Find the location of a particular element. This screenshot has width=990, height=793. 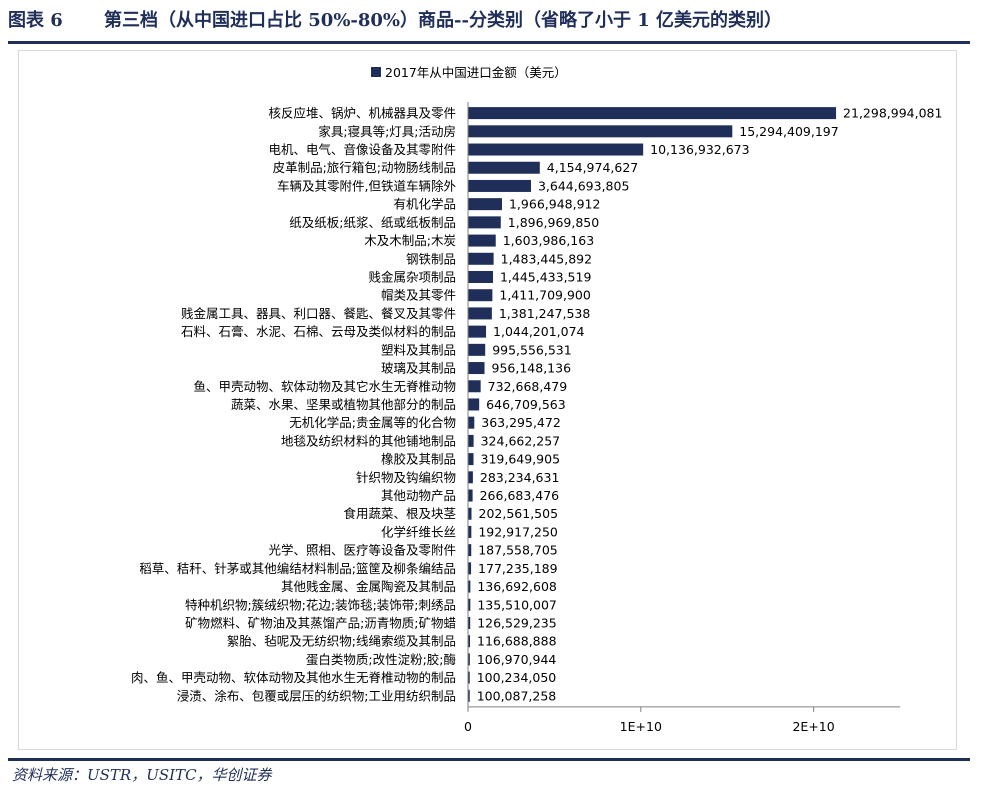

category-label: 食用蔬菜、根及块茎 is located at coordinates (399, 513).